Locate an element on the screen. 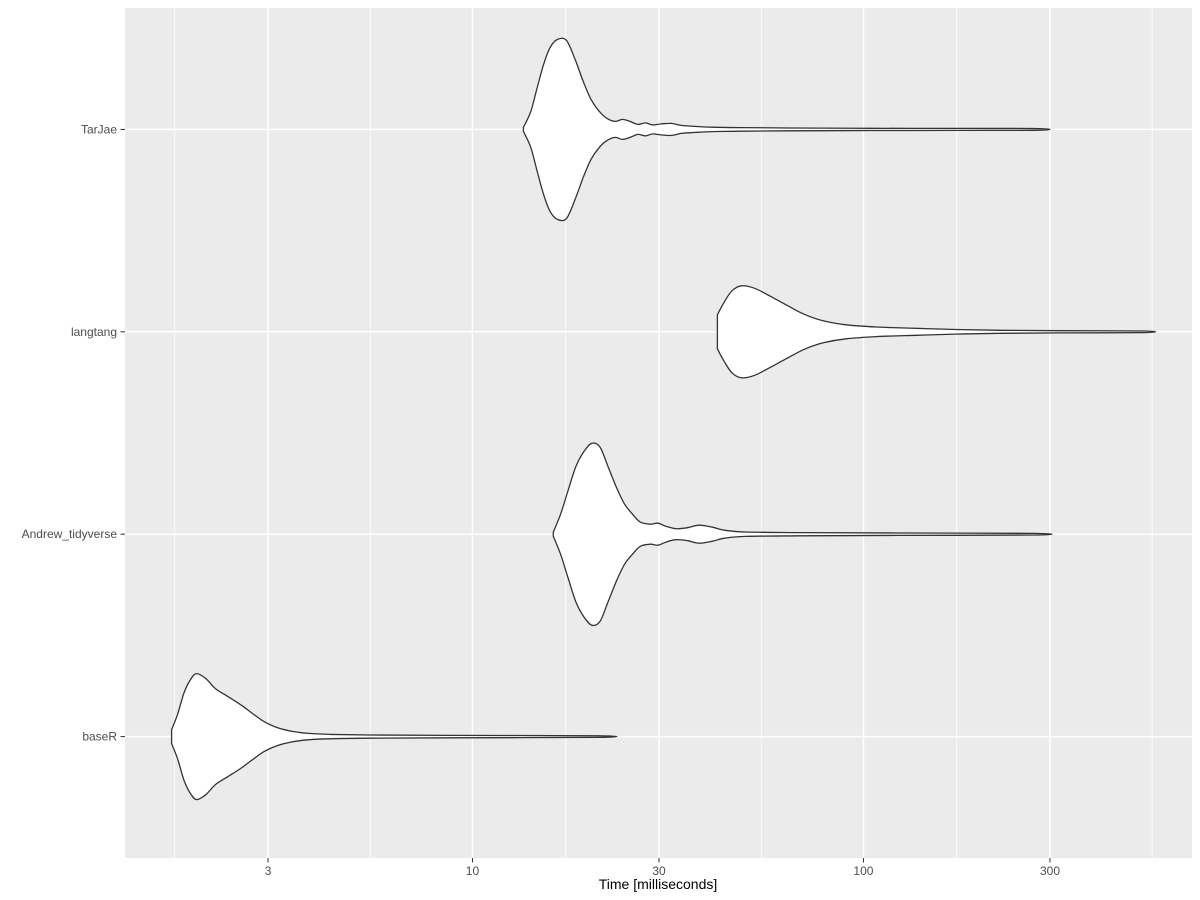 This screenshot has height=900, width=1200. x-tick-label: 3 is located at coordinates (268, 871).